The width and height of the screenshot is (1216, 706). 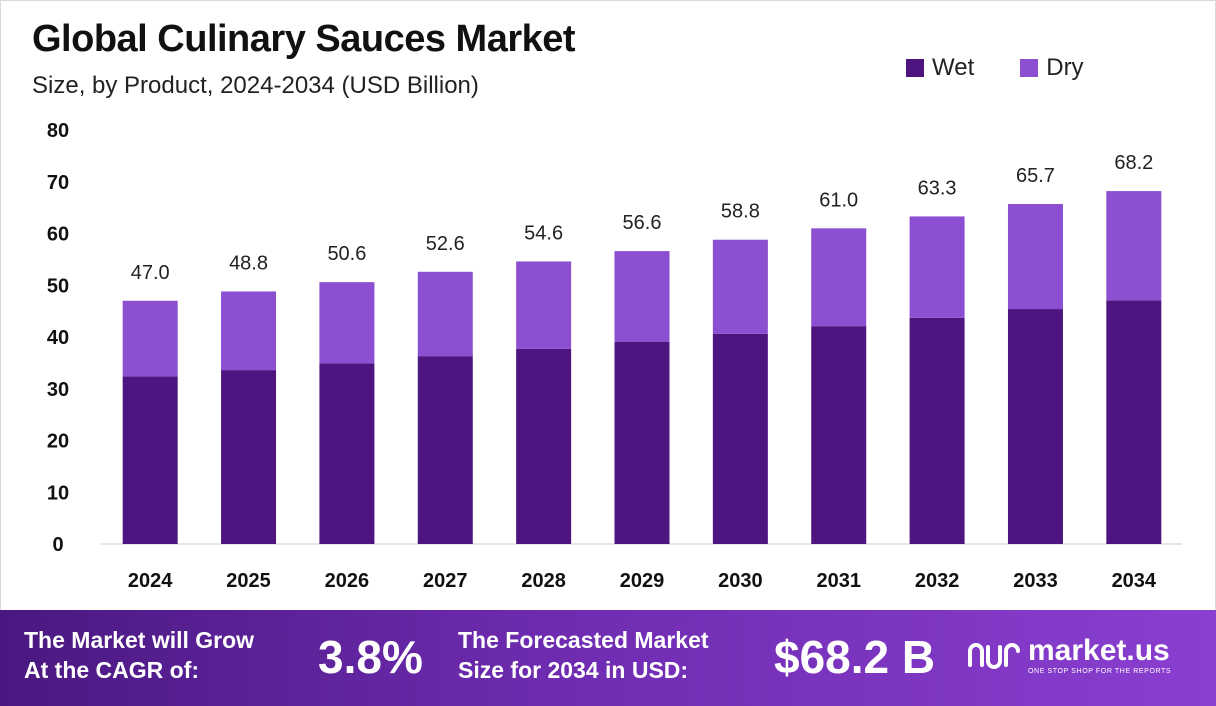 What do you see at coordinates (57, 545) in the screenshot?
I see `y-tick-label: 0` at bounding box center [57, 545].